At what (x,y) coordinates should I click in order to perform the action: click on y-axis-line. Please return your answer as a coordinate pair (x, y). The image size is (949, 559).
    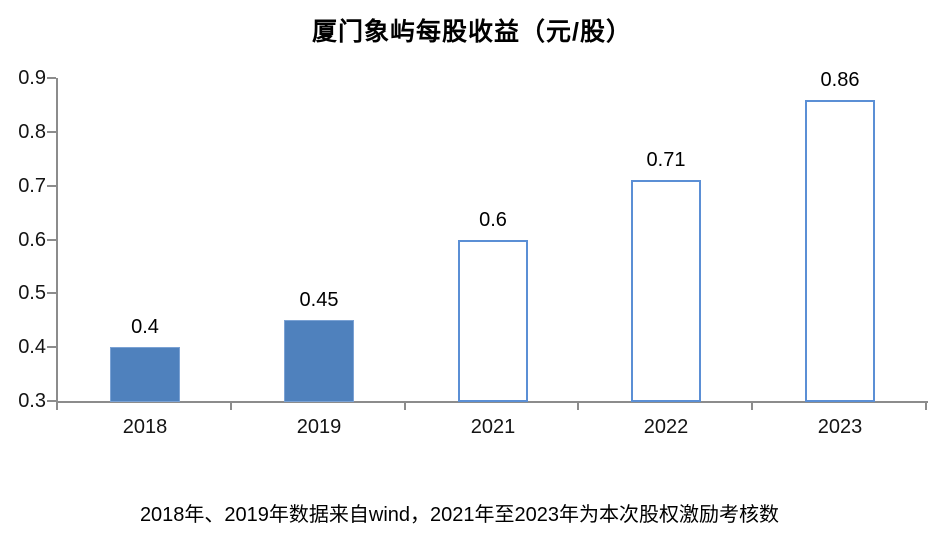
    Looking at the image, I should click on (57, 244).